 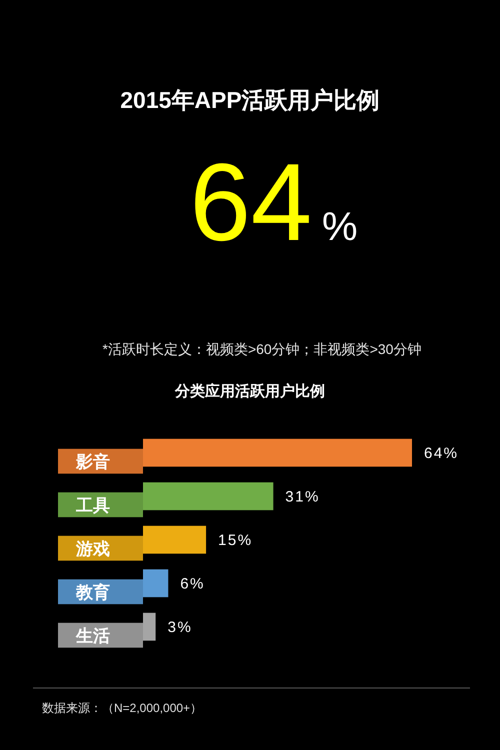 I want to click on source-note: 数据来源：（N=2,000,000+）, so click(x=122, y=708).